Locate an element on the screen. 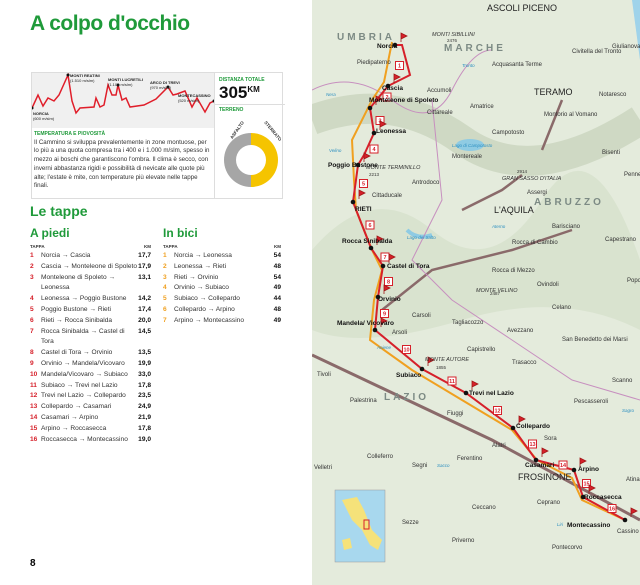  highway is located at coordinates (476, 437).